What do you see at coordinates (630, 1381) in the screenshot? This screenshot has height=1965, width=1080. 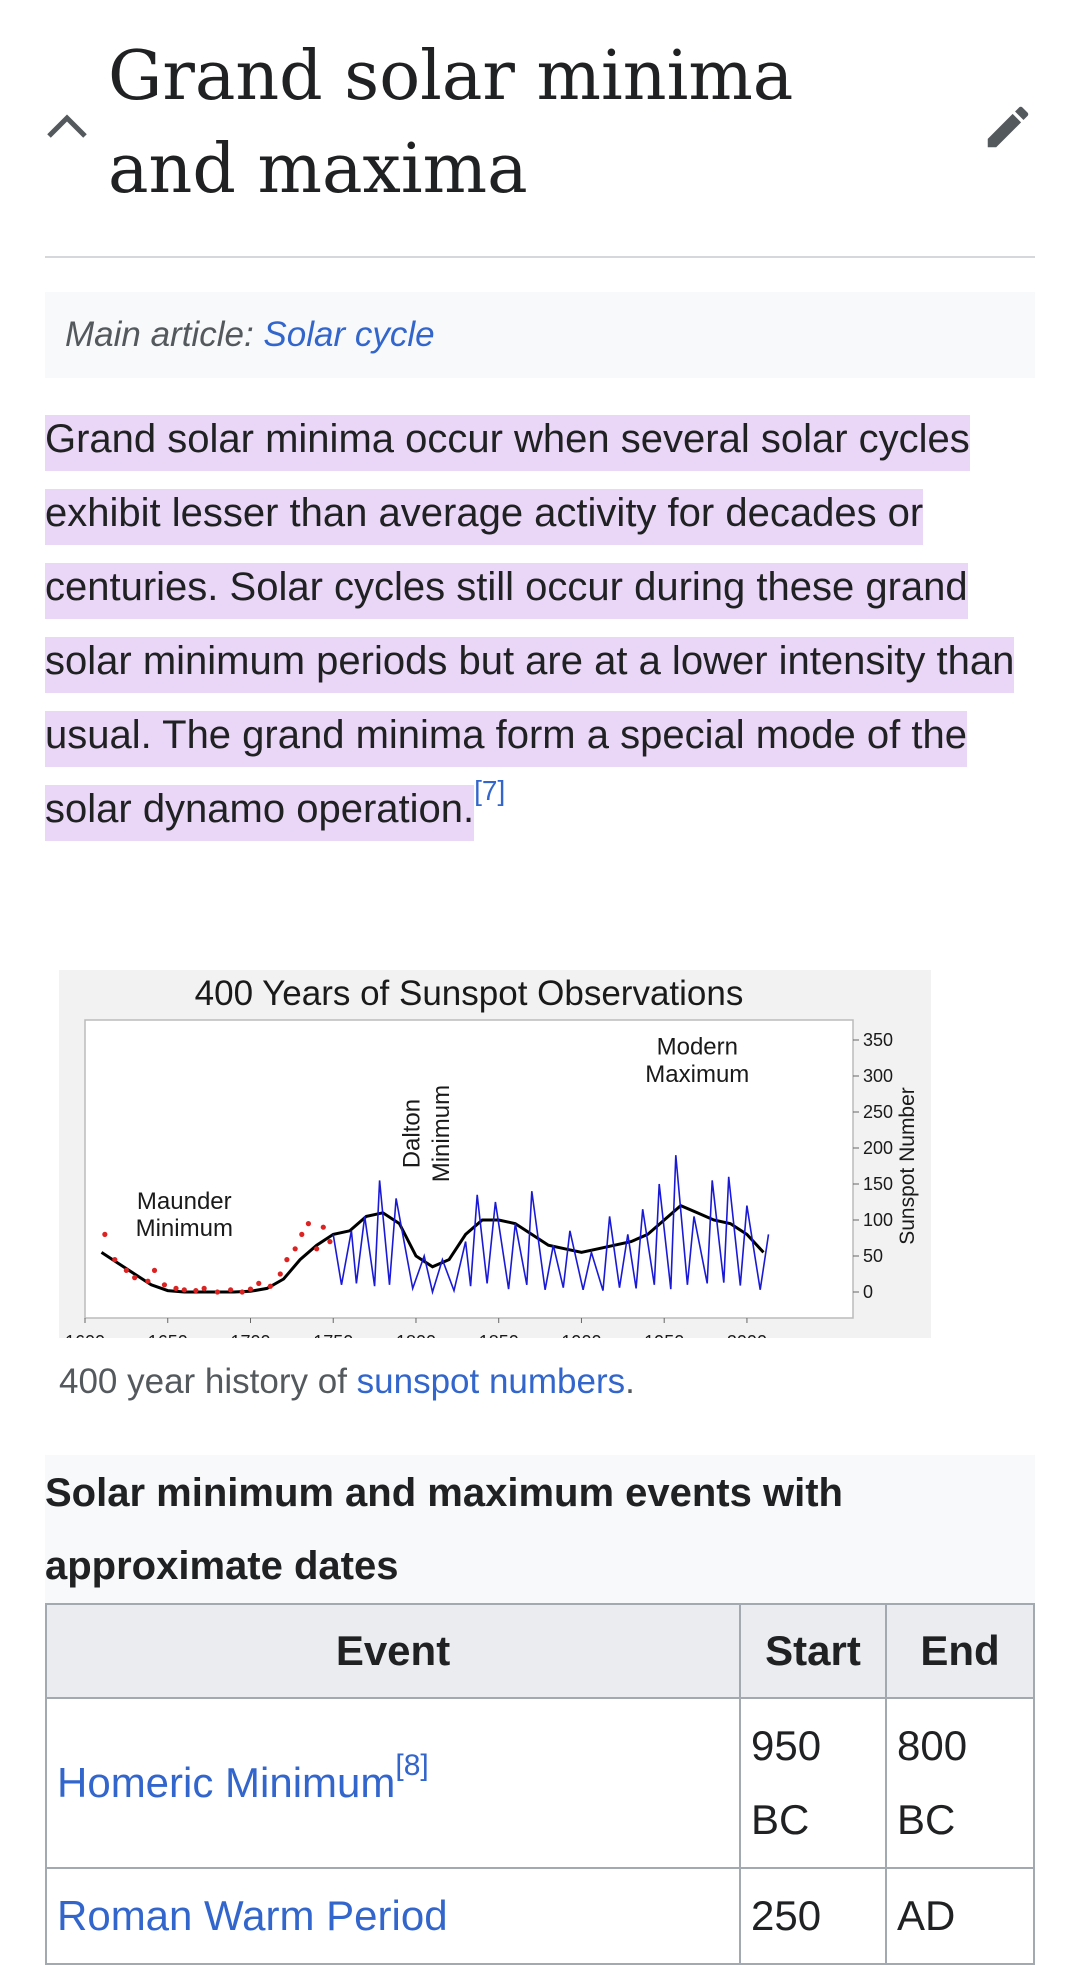 I see `caption-suffix: .` at bounding box center [630, 1381].